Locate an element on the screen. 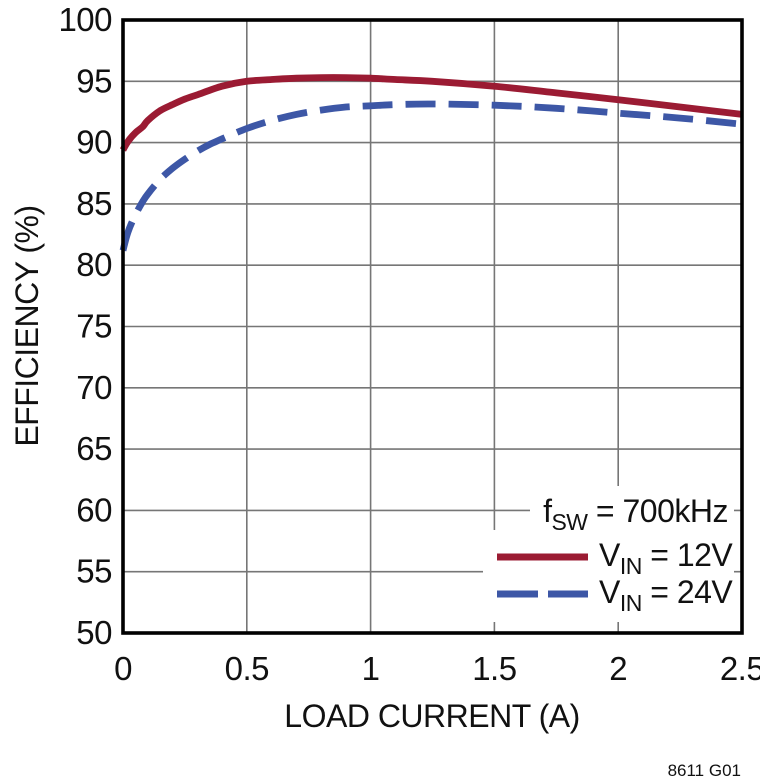  legend-12v-prefix: V is located at coordinates (610, 555).